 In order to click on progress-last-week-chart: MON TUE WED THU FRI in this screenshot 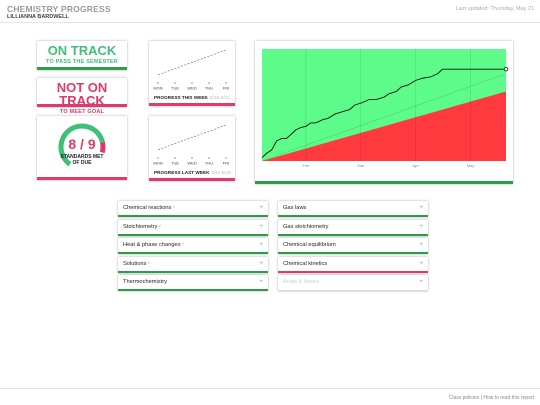, I will do `click(191, 145)`.